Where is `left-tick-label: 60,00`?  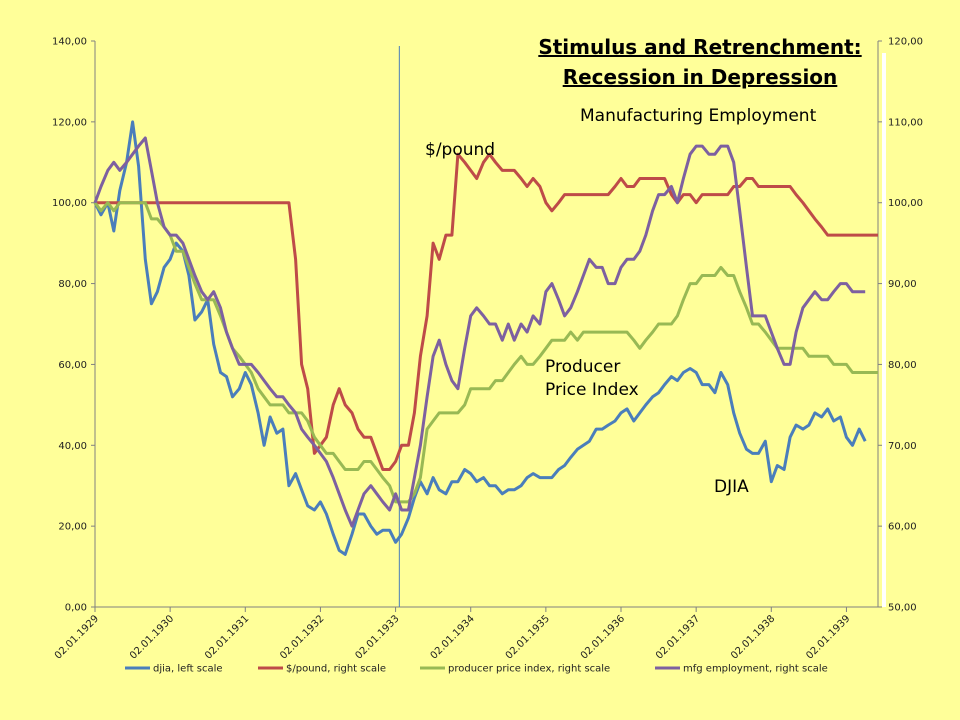
left-tick-label: 60,00 is located at coordinates (72, 365).